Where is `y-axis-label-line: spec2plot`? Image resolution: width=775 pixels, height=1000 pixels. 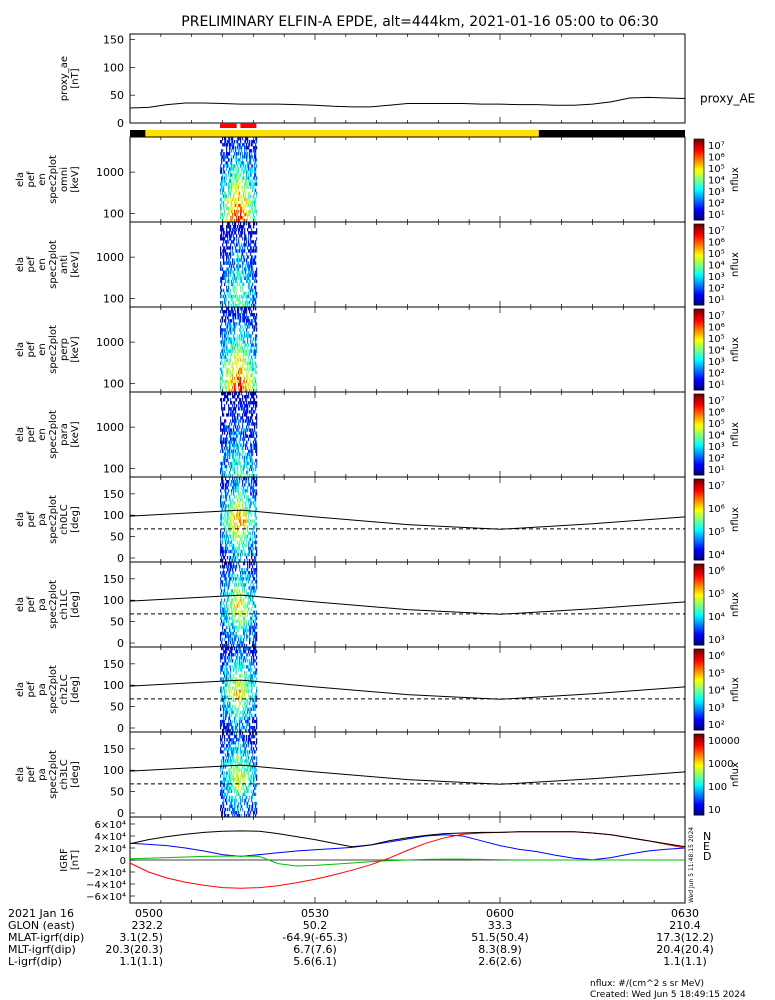 y-axis-label-line: spec2plot is located at coordinates (53, 689).